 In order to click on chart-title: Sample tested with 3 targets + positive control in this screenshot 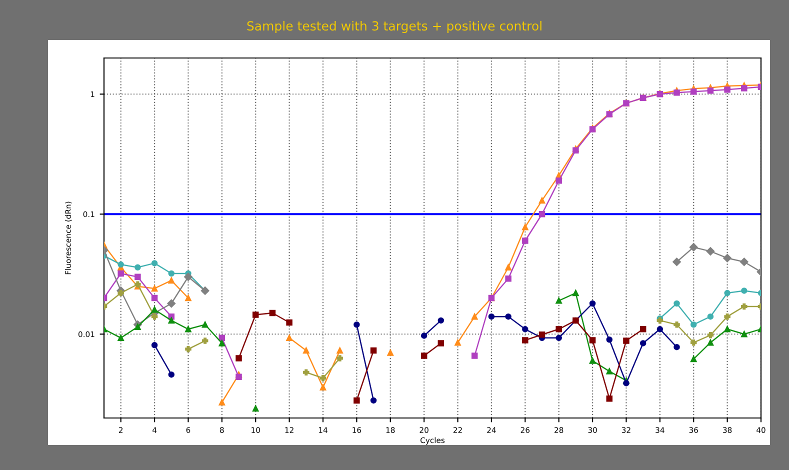, I will do `click(394, 27)`.